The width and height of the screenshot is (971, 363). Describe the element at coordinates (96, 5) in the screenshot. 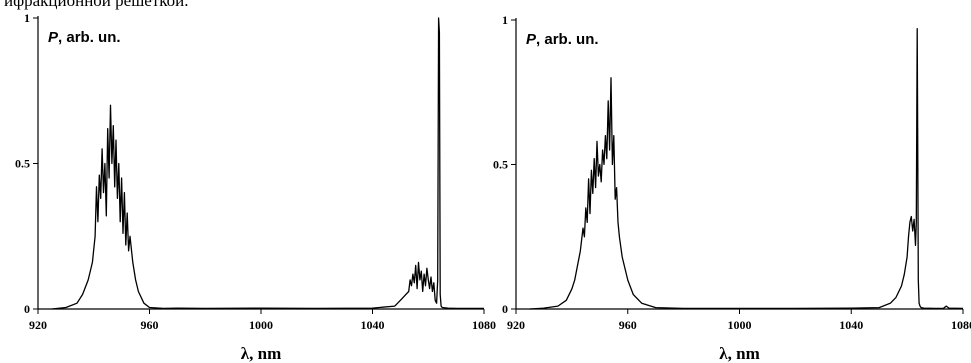

I see `caption-fragment: ифракционной решеткой.` at that location.